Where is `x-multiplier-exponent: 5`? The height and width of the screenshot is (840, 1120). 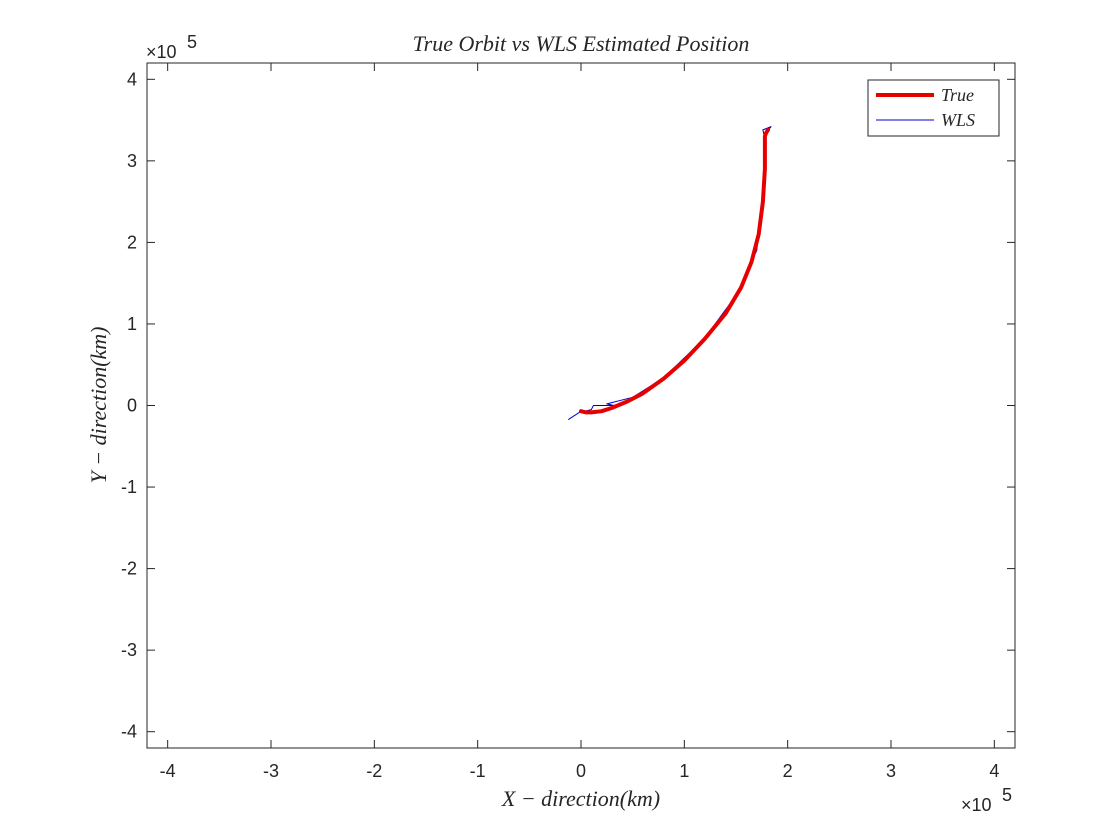 x-multiplier-exponent: 5 is located at coordinates (1007, 795).